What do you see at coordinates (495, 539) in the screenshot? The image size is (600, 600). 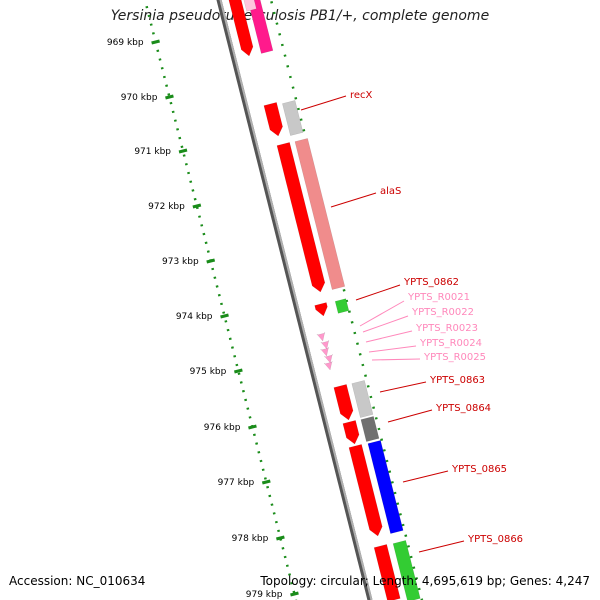 I see `gene-label: YPTS_0866` at bounding box center [495, 539].